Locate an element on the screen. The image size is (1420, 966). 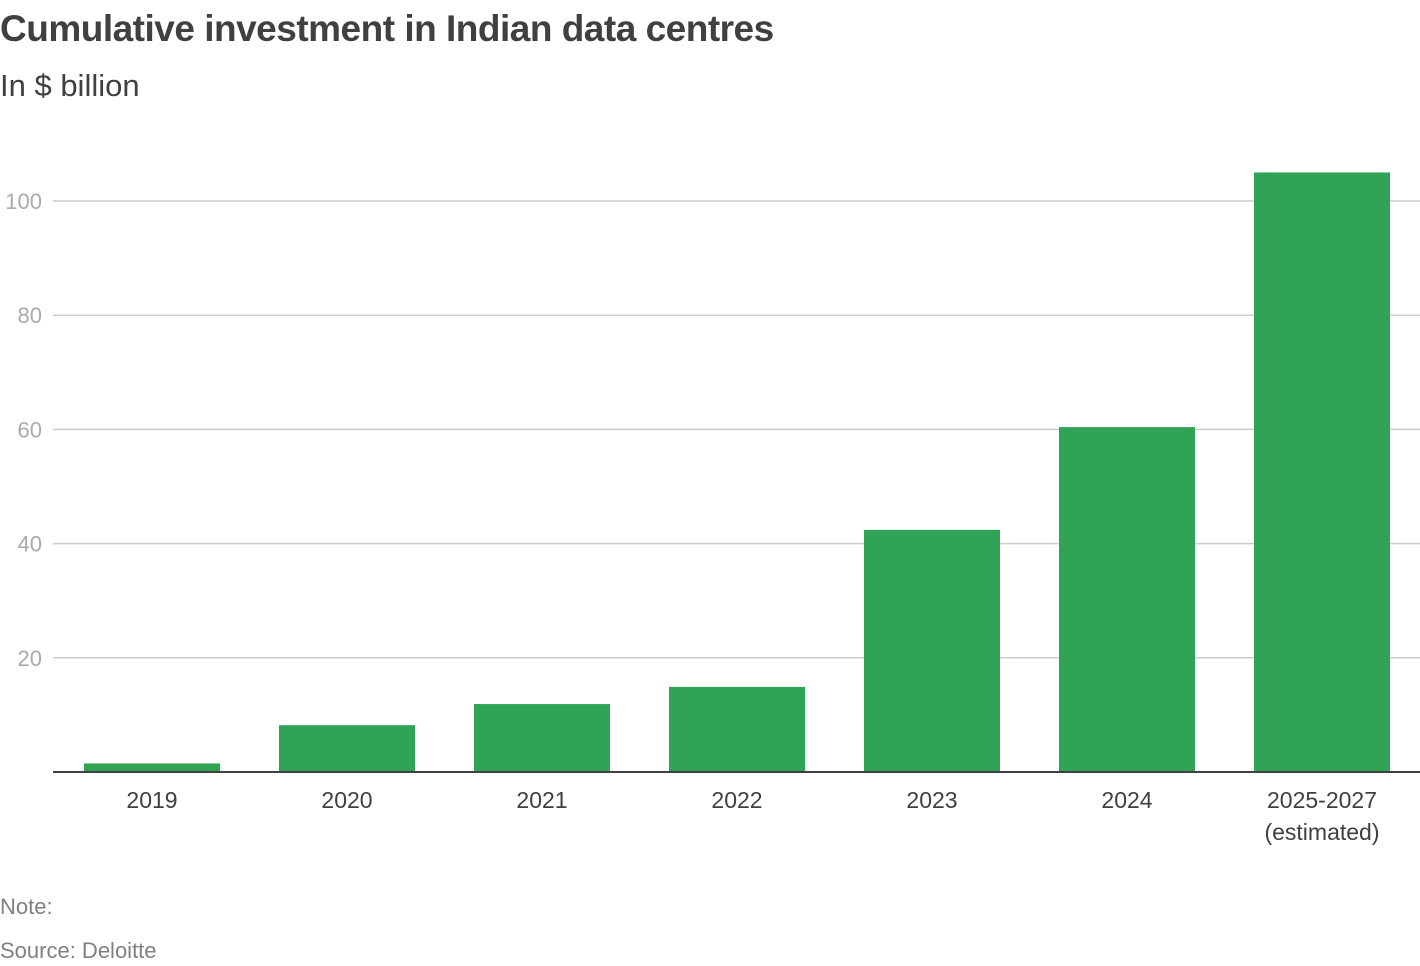
chart-source: Source: Deloitte is located at coordinates (78, 950).